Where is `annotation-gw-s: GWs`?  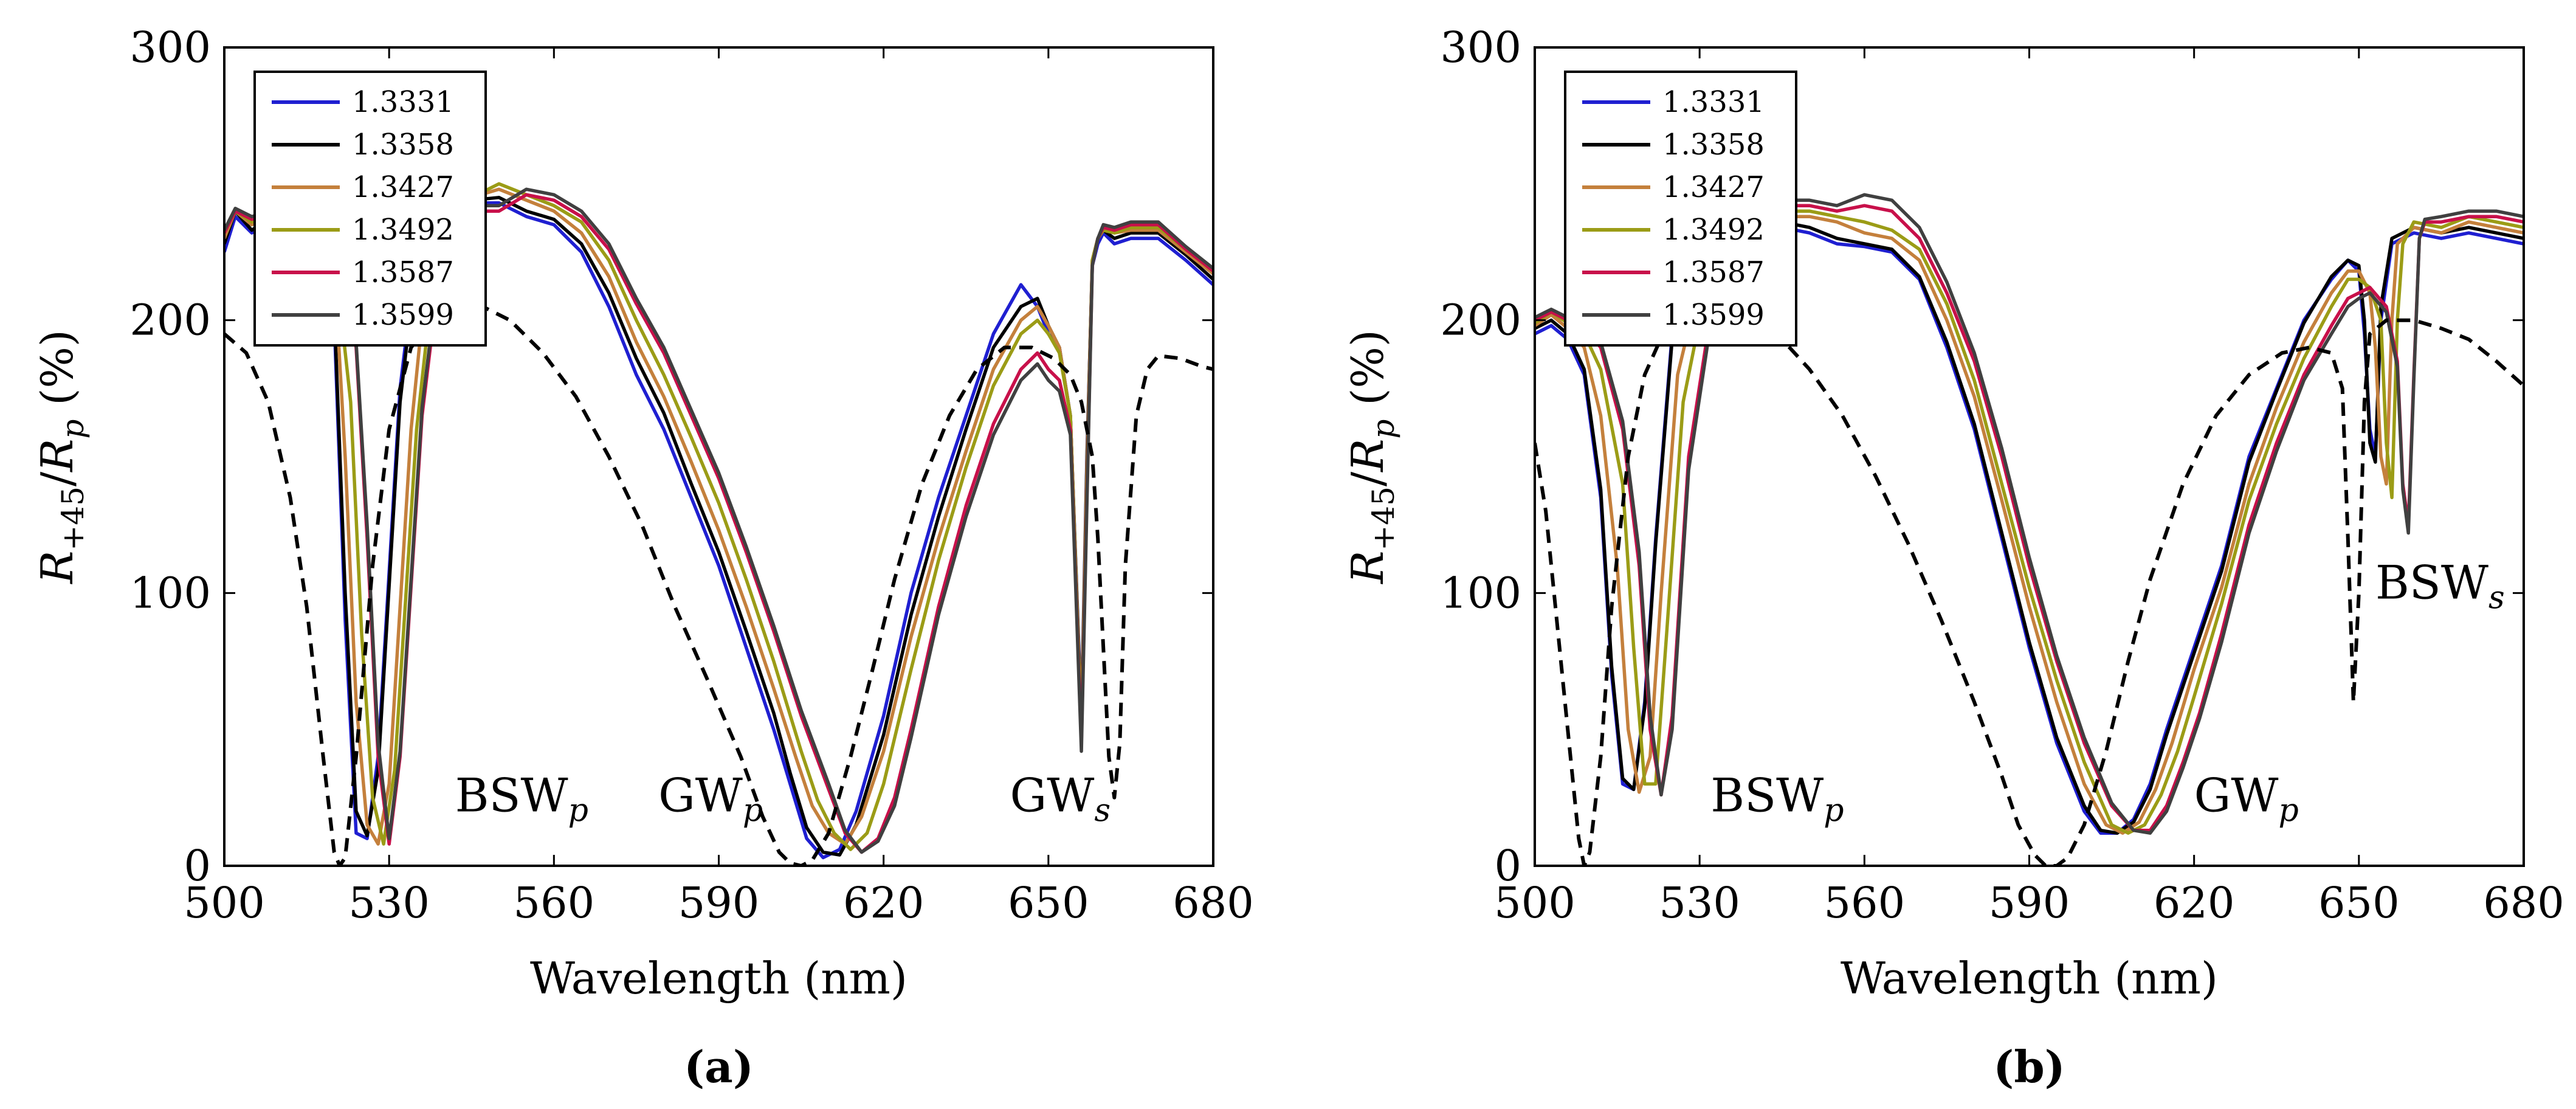 annotation-gw-s: GWs is located at coordinates (1060, 798).